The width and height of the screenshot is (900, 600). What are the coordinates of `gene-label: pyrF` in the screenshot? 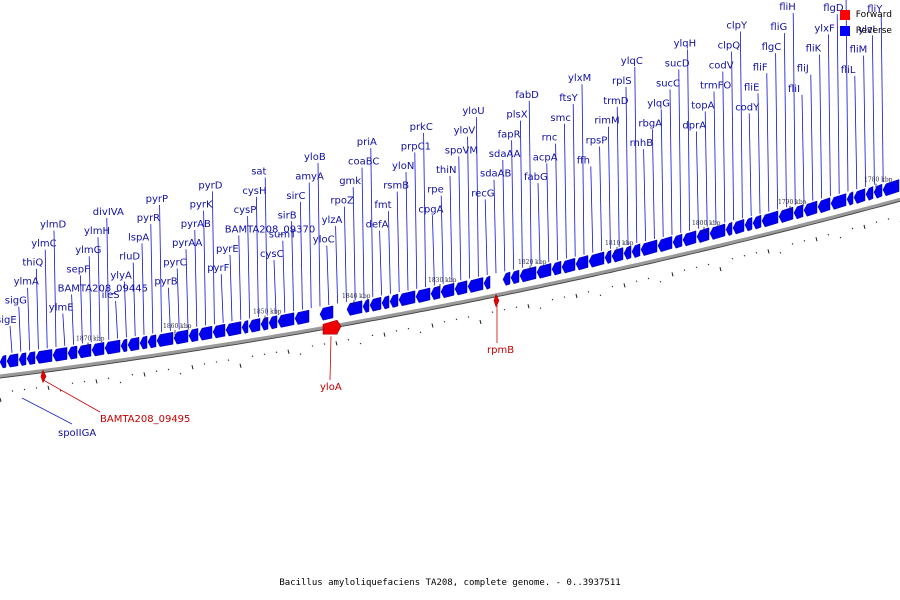 It's located at (218, 268).